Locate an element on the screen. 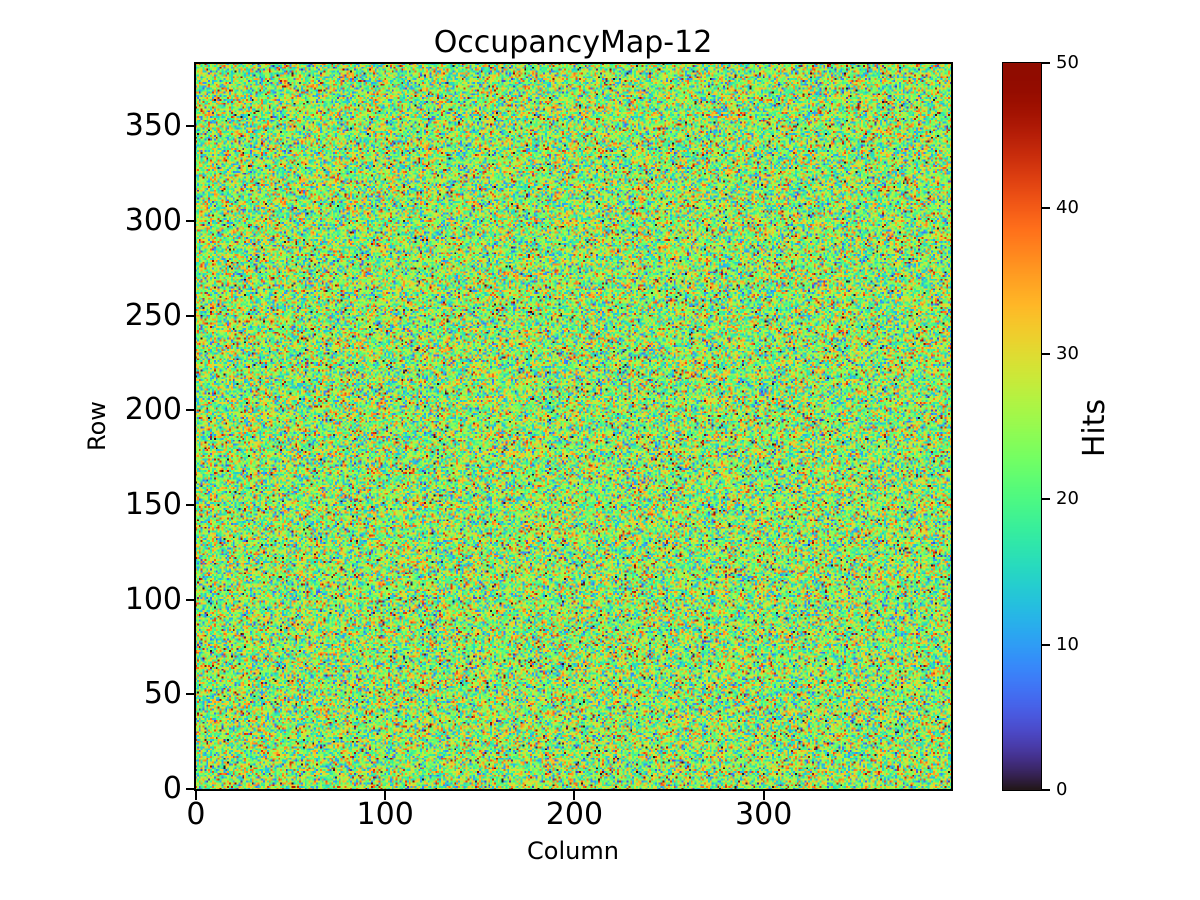 The image size is (1200, 900). y-tick-label: 150 is located at coordinates (153, 505).